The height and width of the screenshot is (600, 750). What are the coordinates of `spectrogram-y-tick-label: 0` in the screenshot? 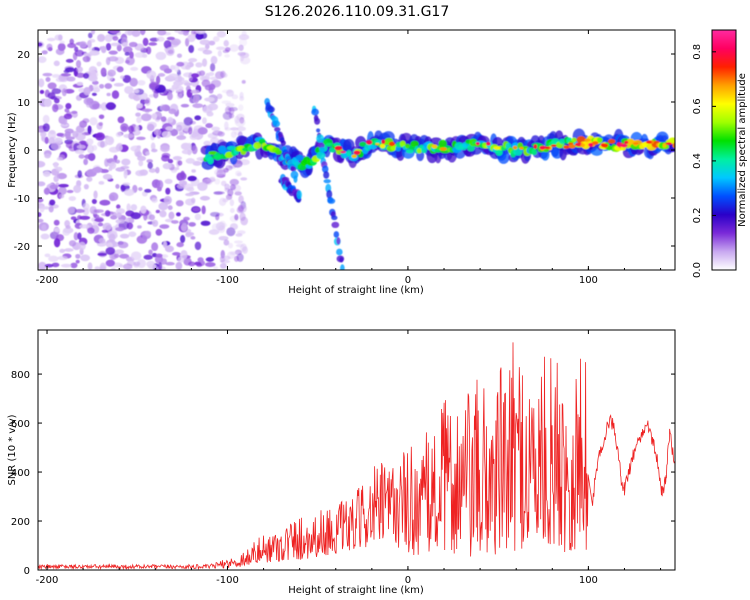 It's located at (27, 151).